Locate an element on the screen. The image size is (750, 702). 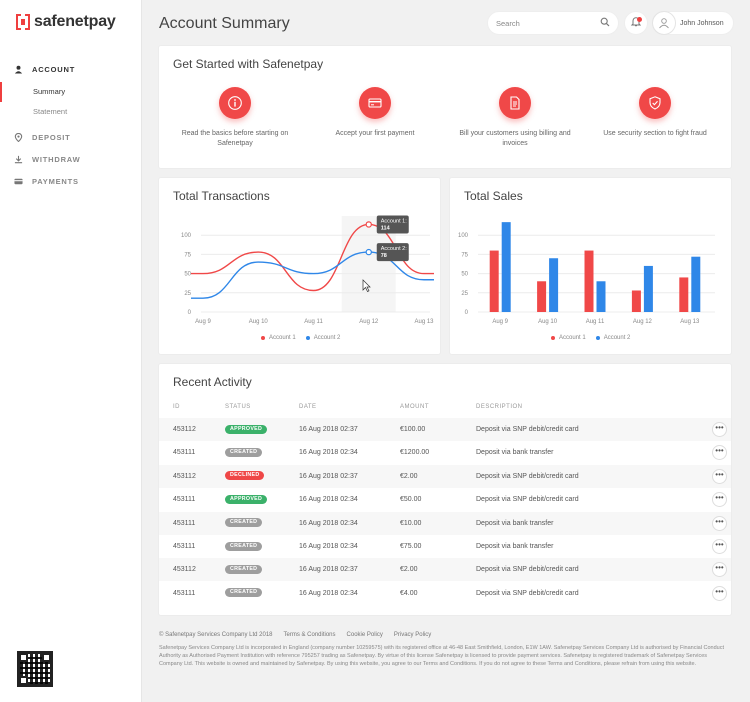
sidebar-item-deposit: DEPOSIT is located at coordinates (71, 137).